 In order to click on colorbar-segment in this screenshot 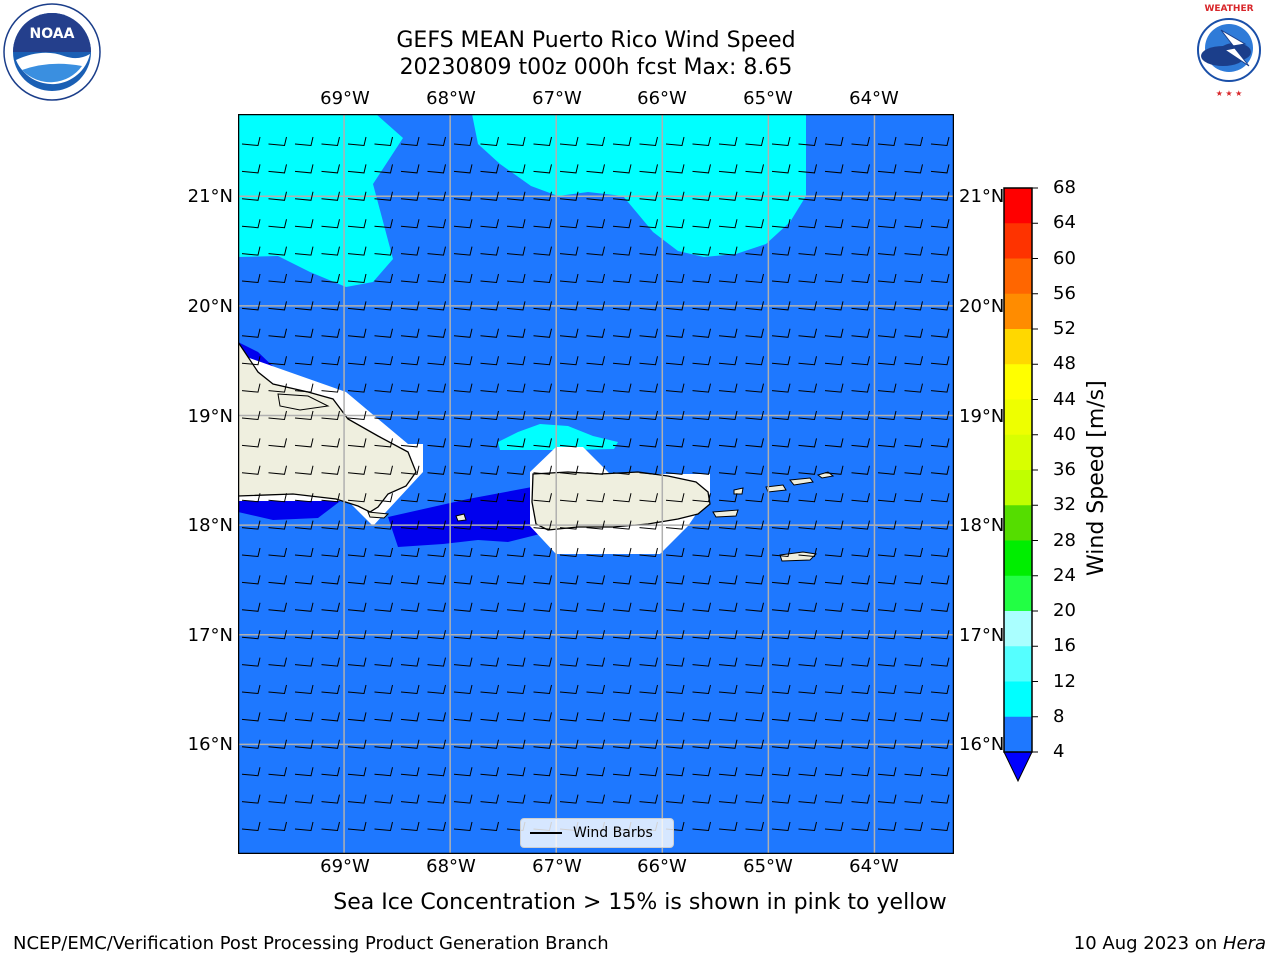, I will do `click(1018, 699)`.